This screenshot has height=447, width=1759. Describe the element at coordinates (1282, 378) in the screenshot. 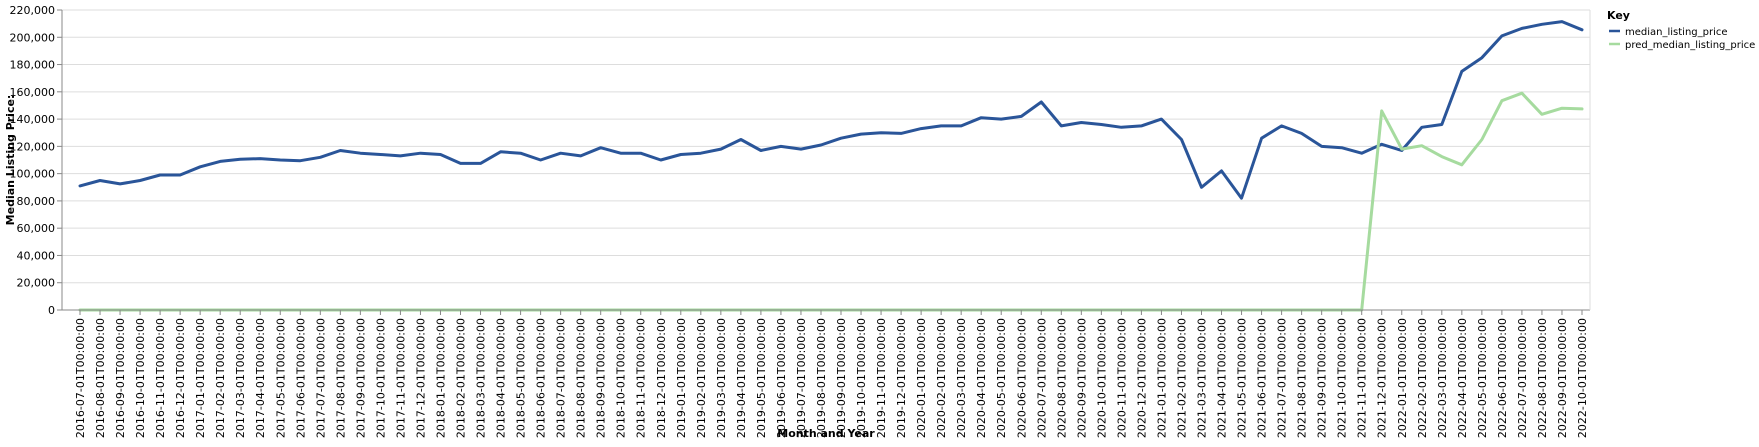

I see `x-tick-label: 2021-07-01T00:00:00` at that location.